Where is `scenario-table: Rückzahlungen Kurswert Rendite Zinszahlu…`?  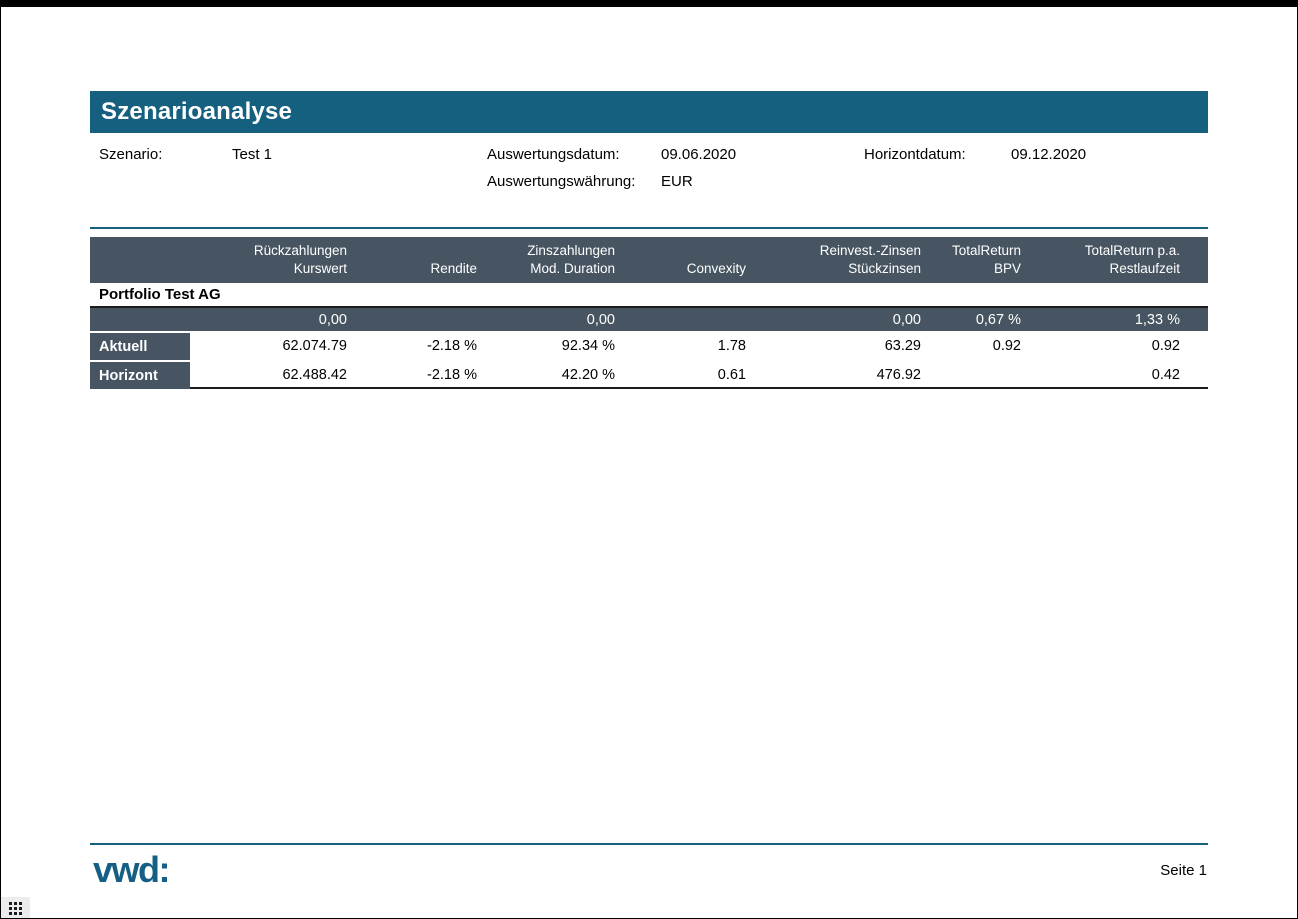
scenario-table: Rückzahlungen Kurswert Rendite Zinszahlu… is located at coordinates (649, 313).